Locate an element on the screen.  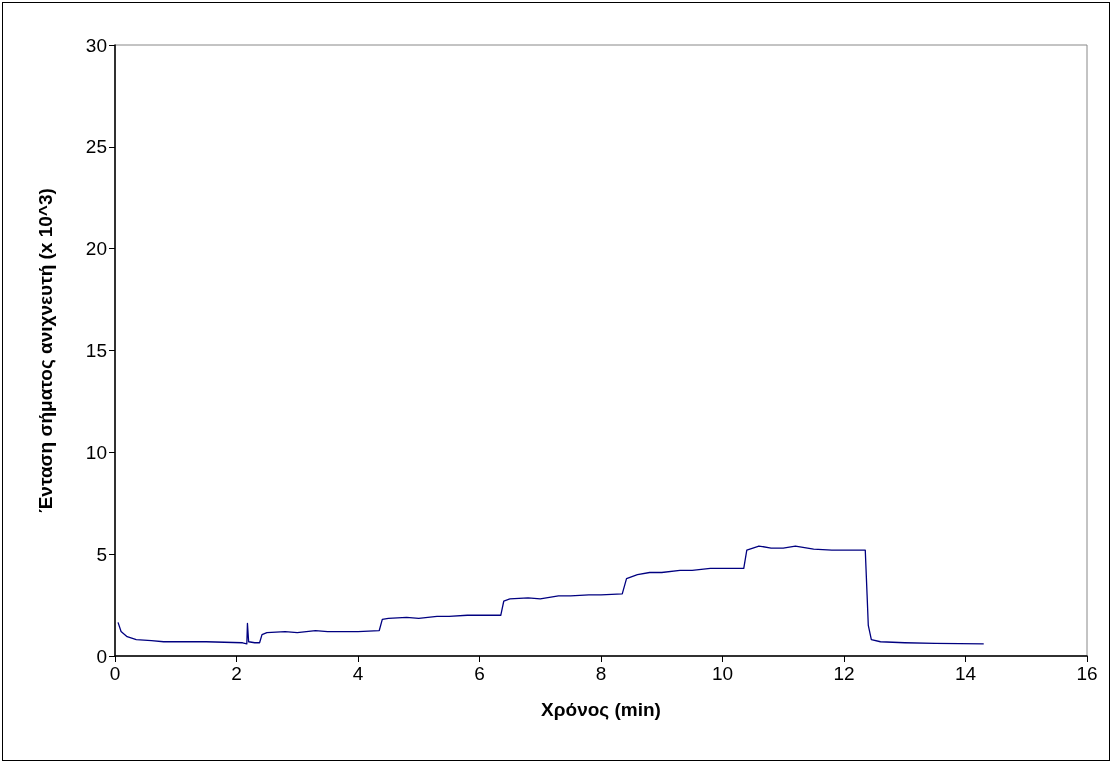
x-tick-label: 6 is located at coordinates (479, 673).